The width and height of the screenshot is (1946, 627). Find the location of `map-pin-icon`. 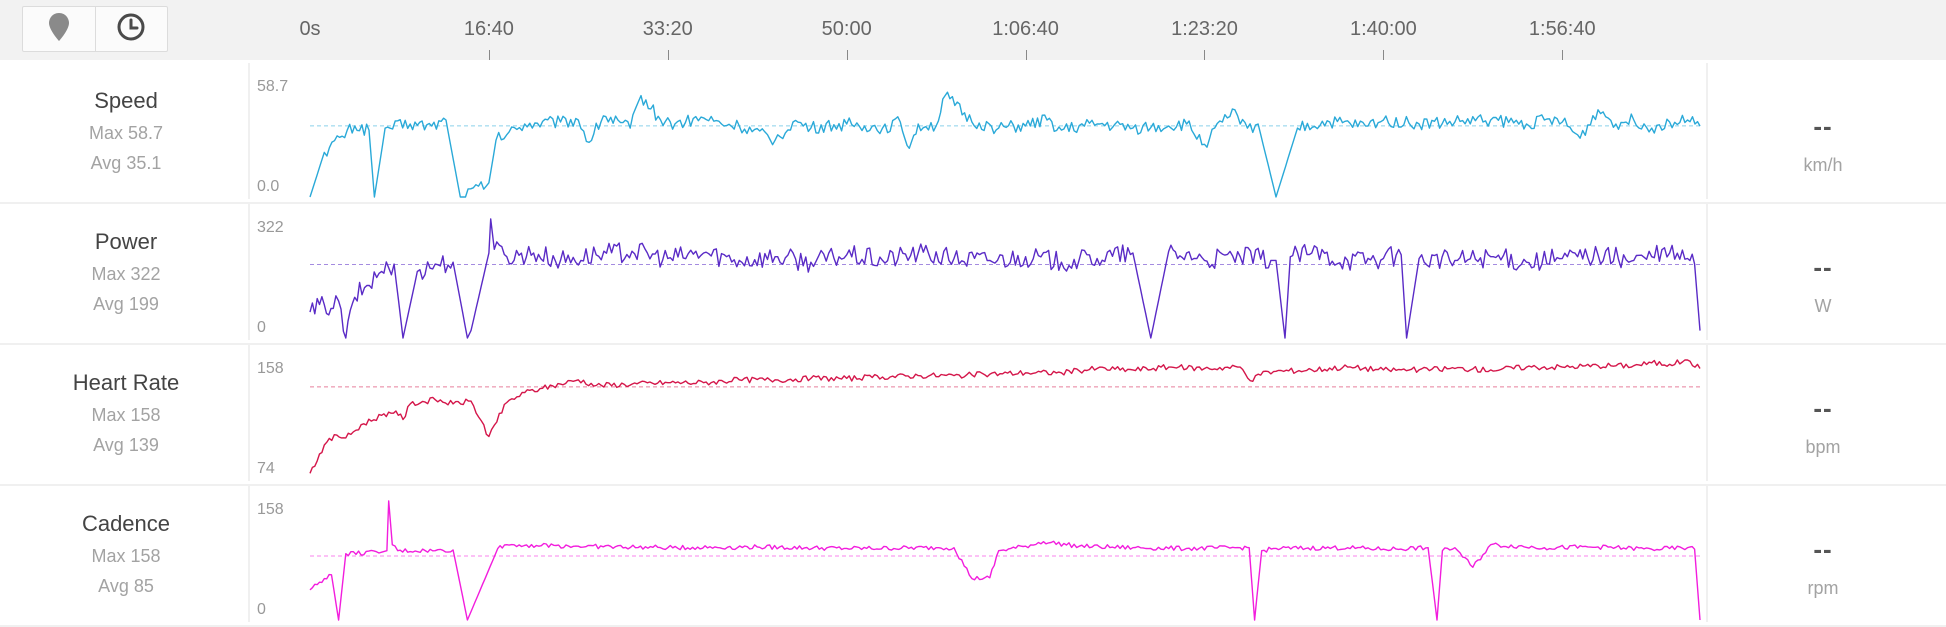

map-pin-icon is located at coordinates (59, 29).